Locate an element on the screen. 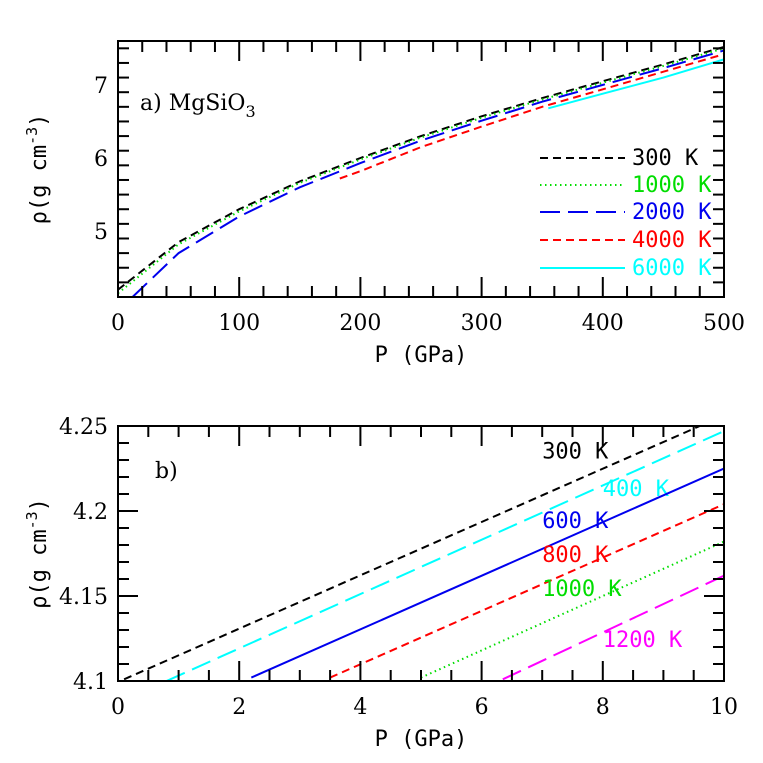 This screenshot has height=763, width=763. y-tick-label: 4.25 is located at coordinates (83, 427).